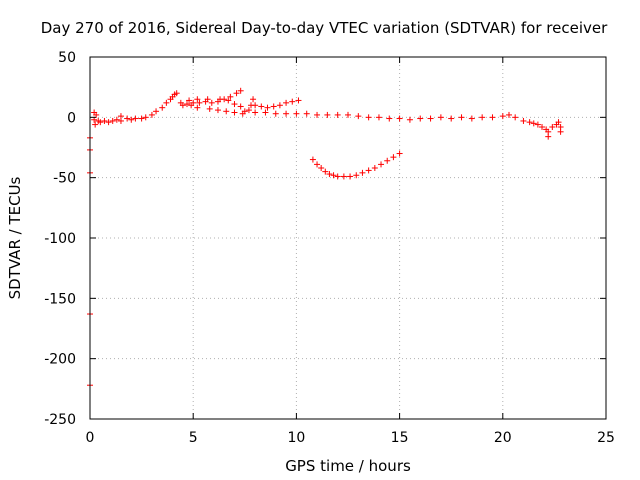  What do you see at coordinates (15, 237) in the screenshot?
I see `y-axis-label: SDTVAR / TECUs` at bounding box center [15, 237].